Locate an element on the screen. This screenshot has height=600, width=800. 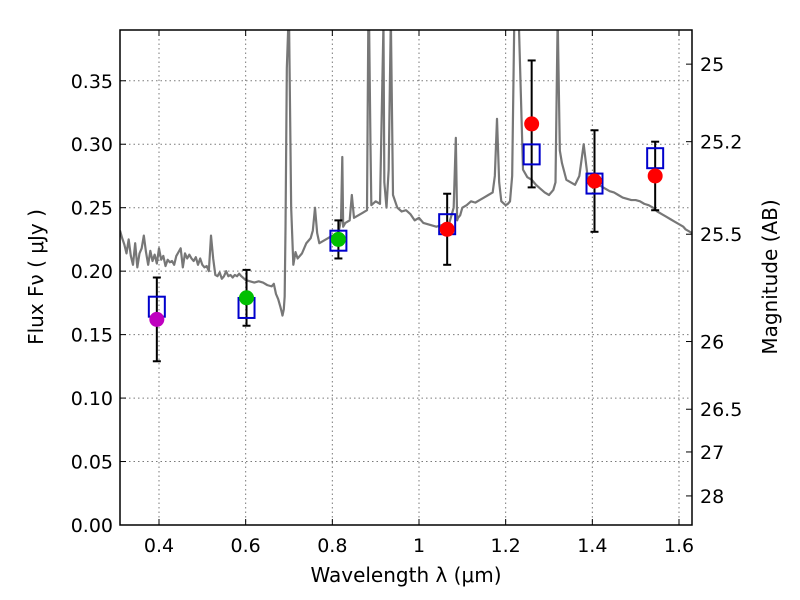
y-tick-label: 0.25 is located at coordinates (92, 209).